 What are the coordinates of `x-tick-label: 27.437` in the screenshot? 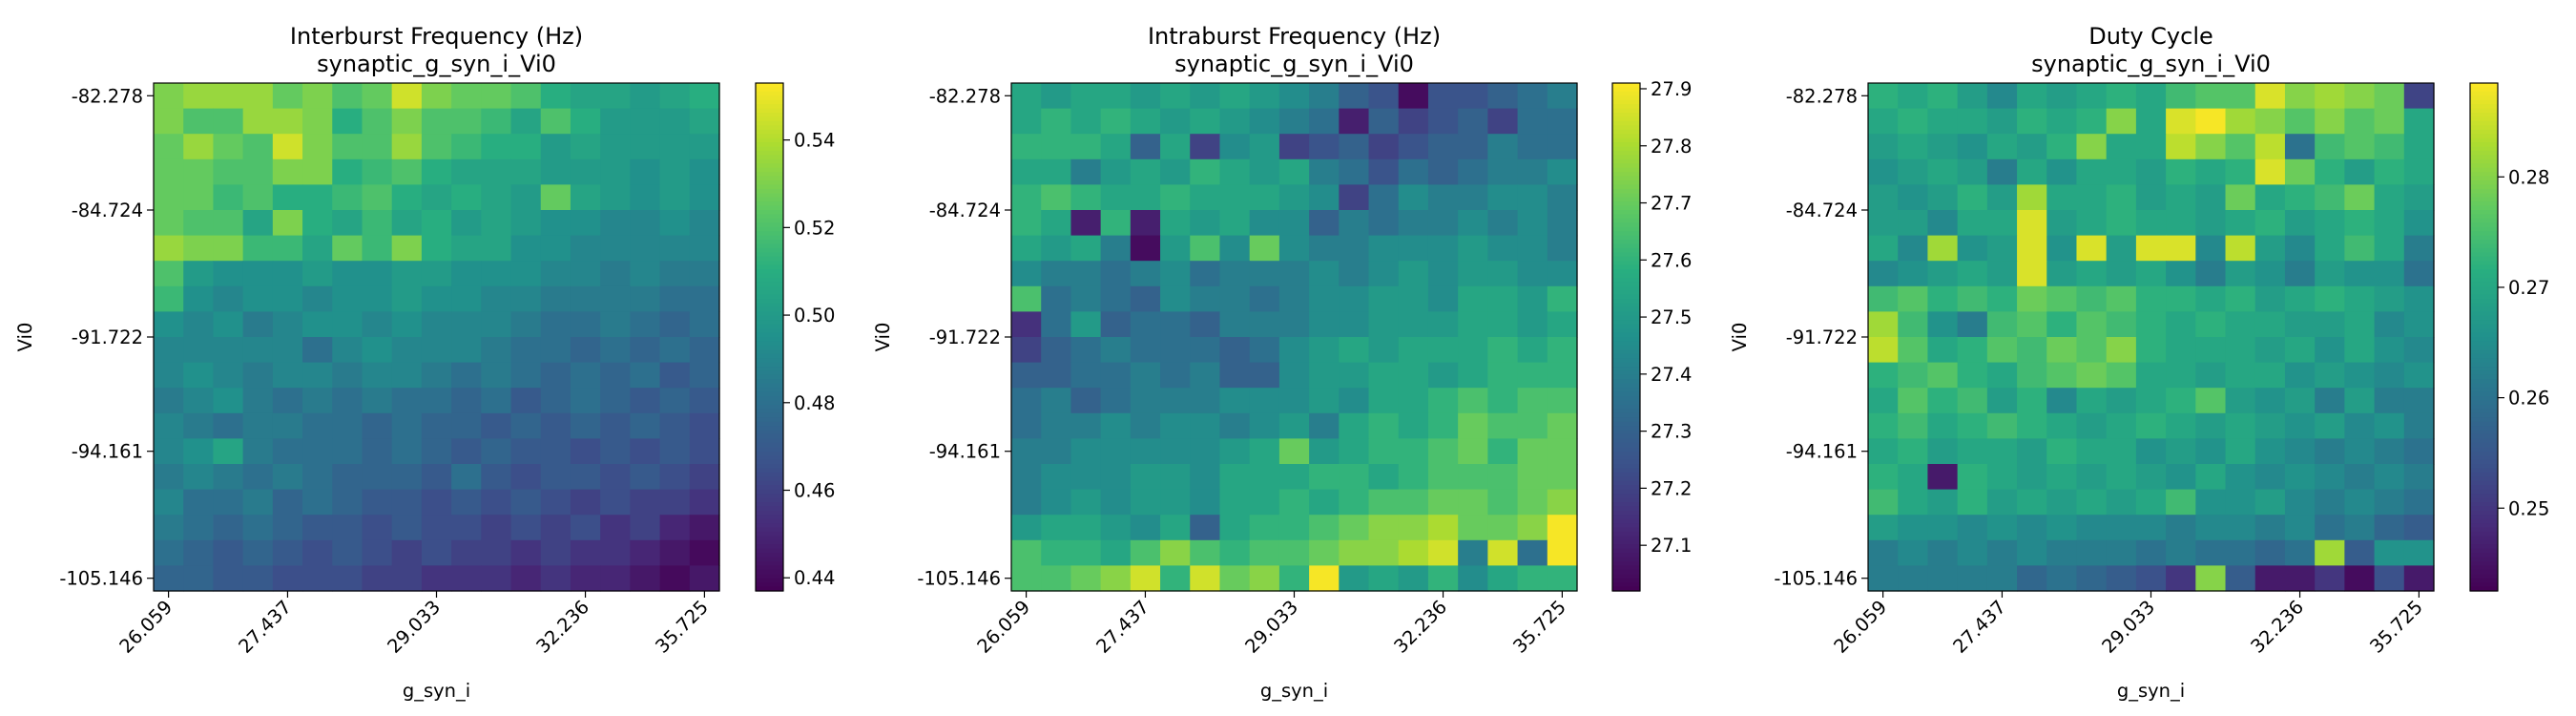 It's located at (265, 627).